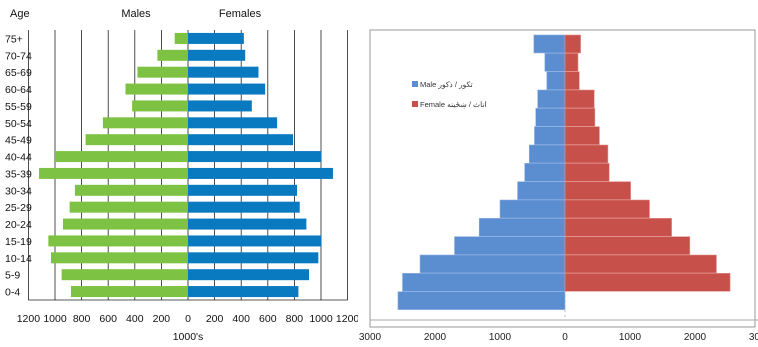 Image resolution: width=758 pixels, height=347 pixels. What do you see at coordinates (268, 319) in the screenshot?
I see `x-tick-label: 600` at bounding box center [268, 319].